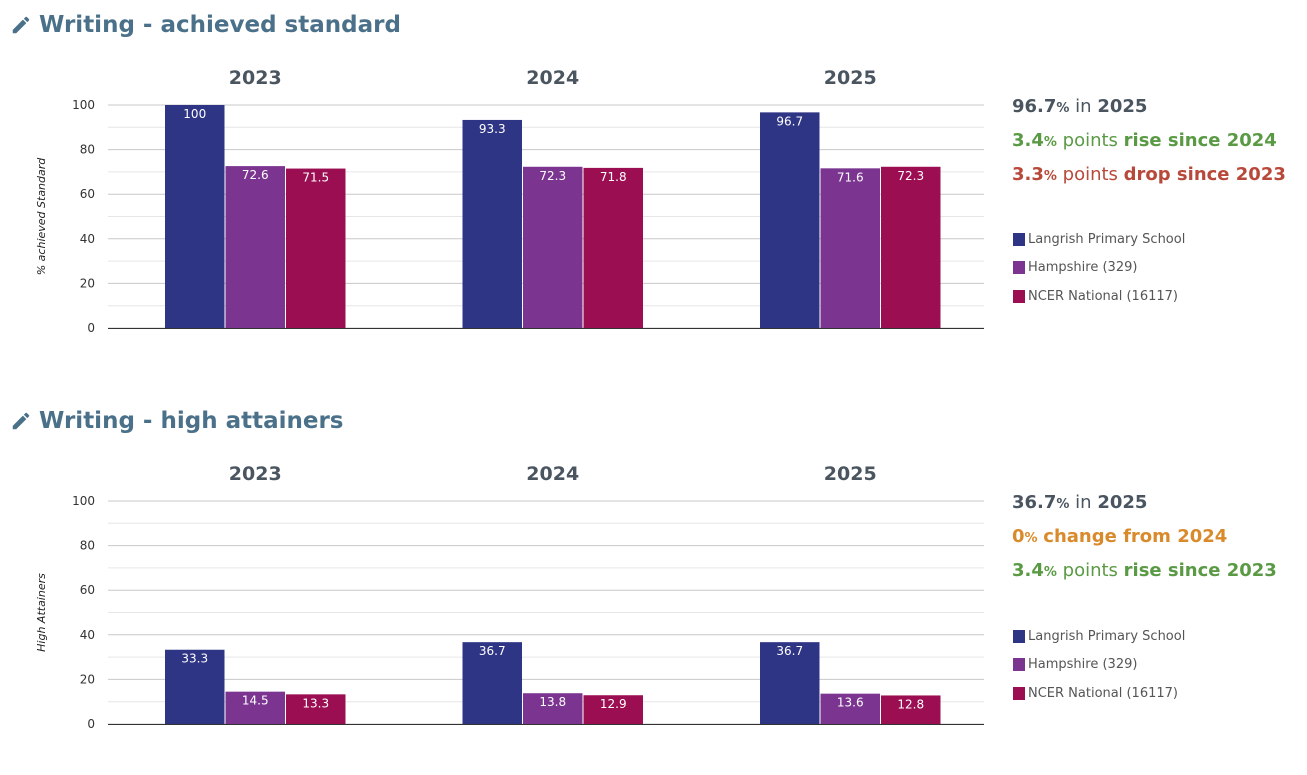  What do you see at coordinates (255, 701) in the screenshot?
I see `data-label: 14.5` at bounding box center [255, 701].